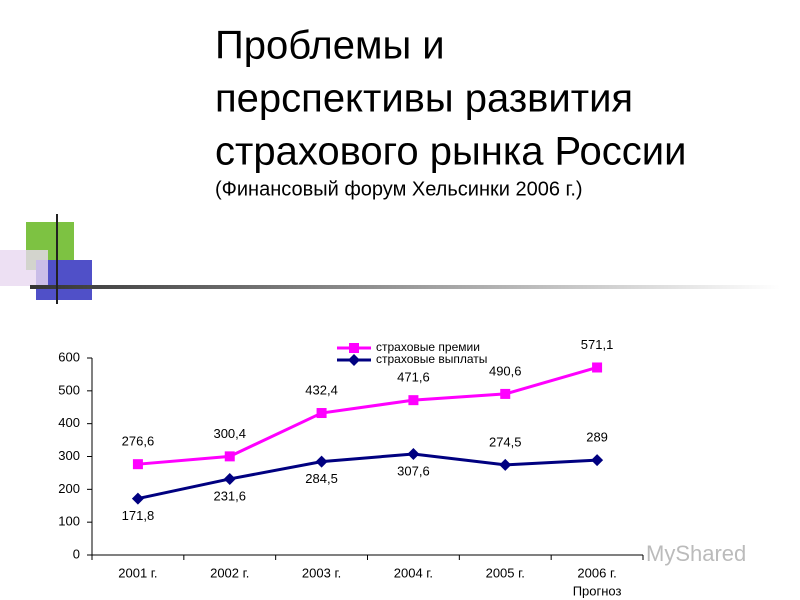  Describe the element at coordinates (505, 572) in the screenshot. I see `x-tick-label: 2005 г.` at that location.